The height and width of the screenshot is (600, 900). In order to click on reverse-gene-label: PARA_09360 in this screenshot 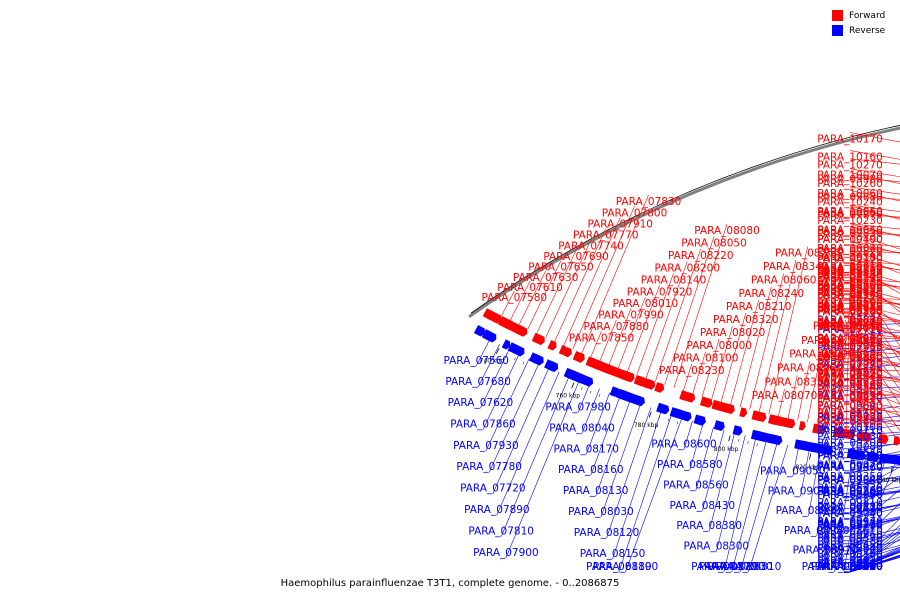, I will do `click(850, 493)`.